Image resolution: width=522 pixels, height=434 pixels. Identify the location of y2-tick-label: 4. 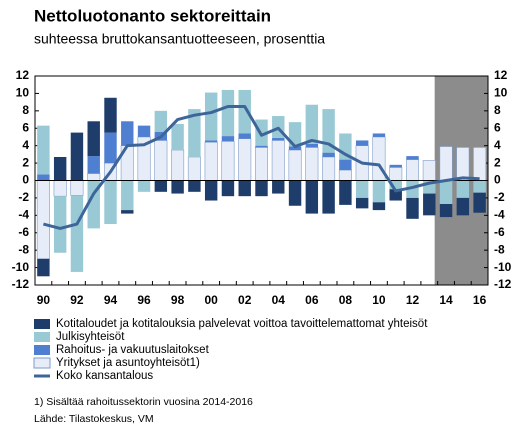
(497, 145).